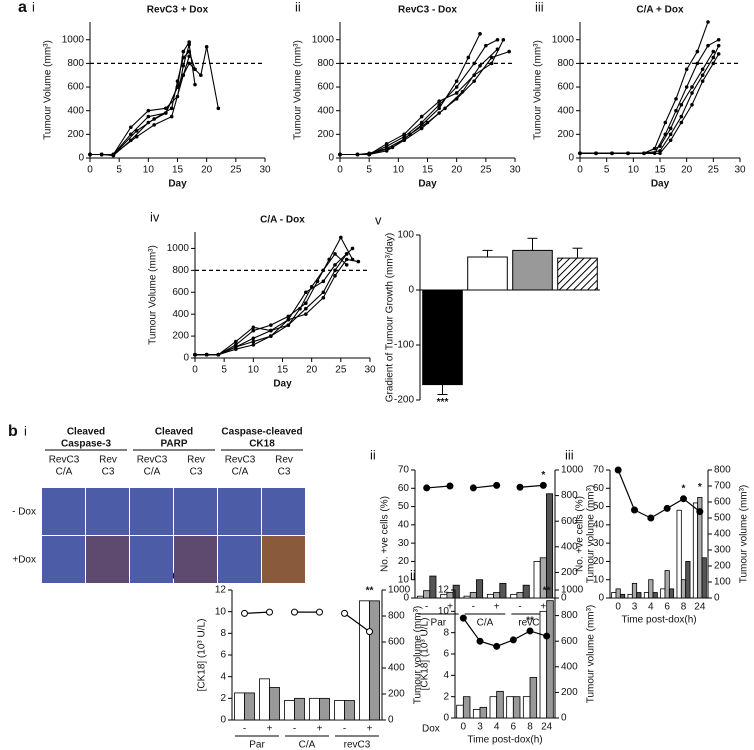 The image size is (754, 750). Describe the element at coordinates (543, 475) in the screenshot. I see `annotation: *` at that location.